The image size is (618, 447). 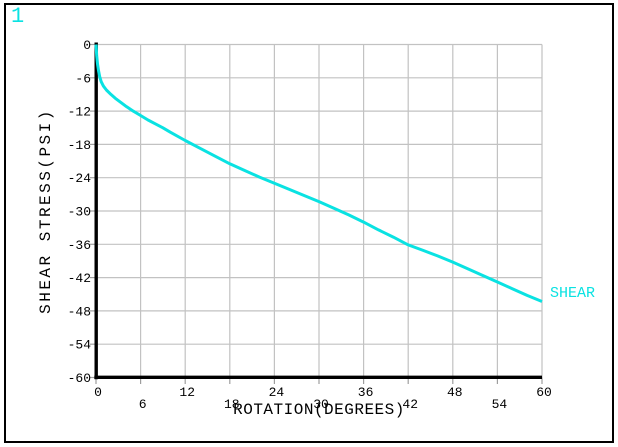 I want to click on y-tick-label: -30, so click(x=79, y=212).